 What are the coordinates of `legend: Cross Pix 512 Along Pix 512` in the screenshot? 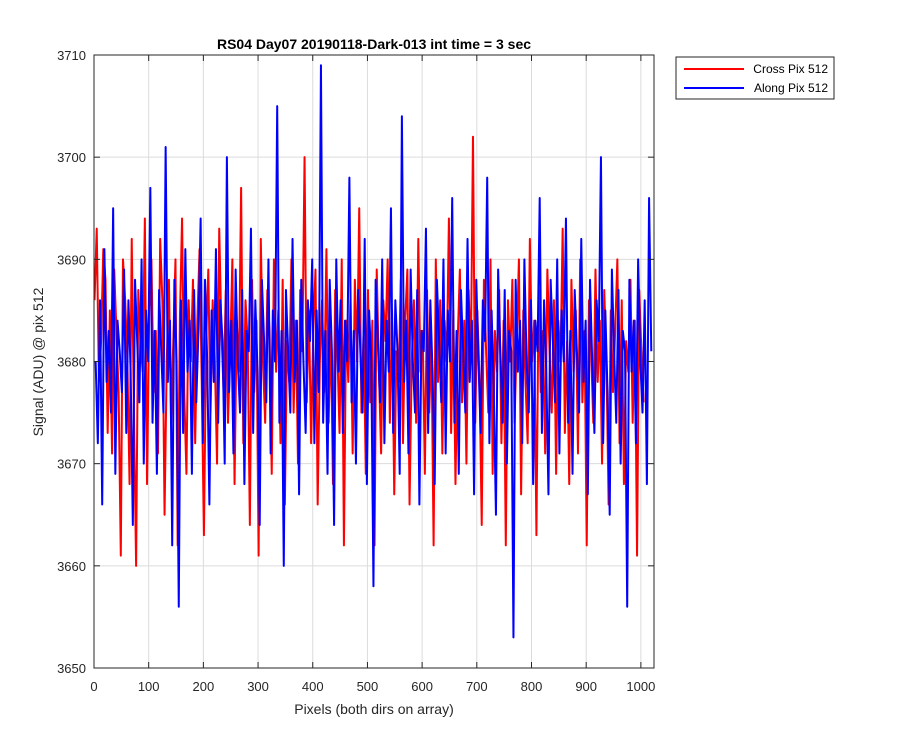 It's located at (755, 78).